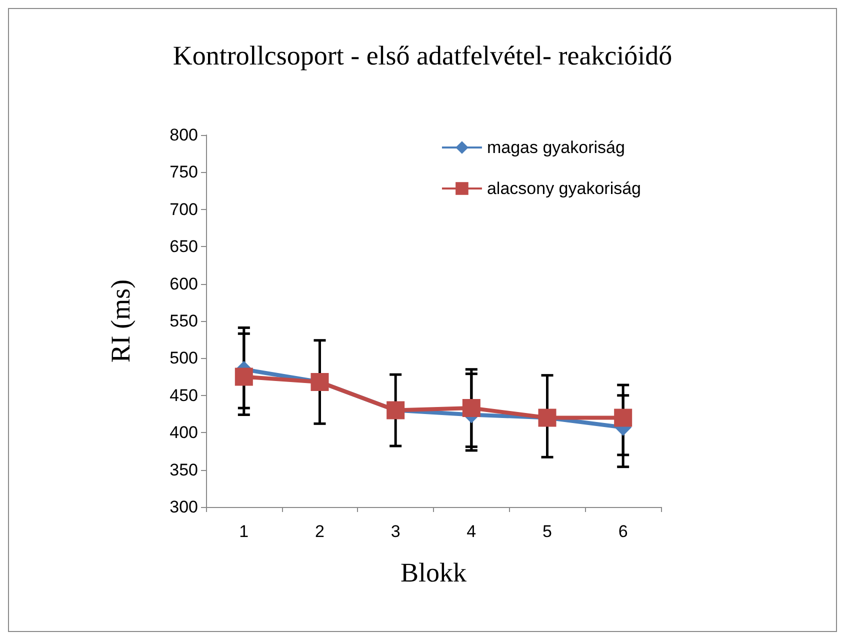  I want to click on y-tick-label: 350, so click(184, 470).